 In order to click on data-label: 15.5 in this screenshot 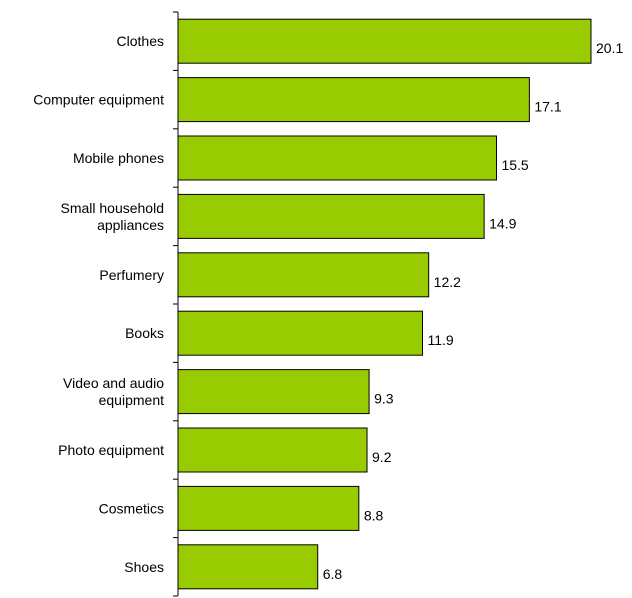, I will do `click(514, 165)`.